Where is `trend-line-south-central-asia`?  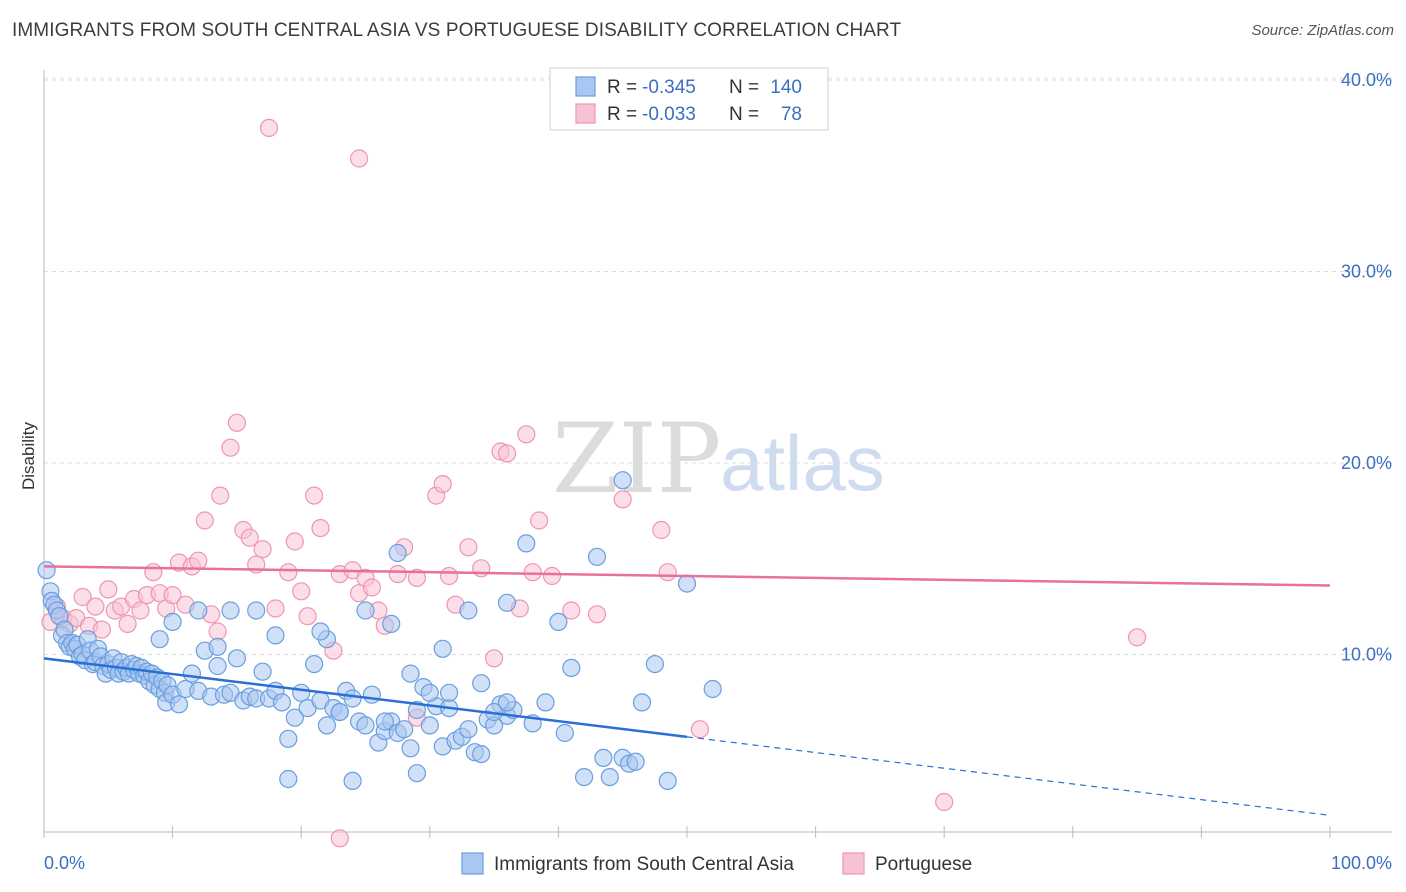 trend-line-south-central-asia is located at coordinates (365, 698).